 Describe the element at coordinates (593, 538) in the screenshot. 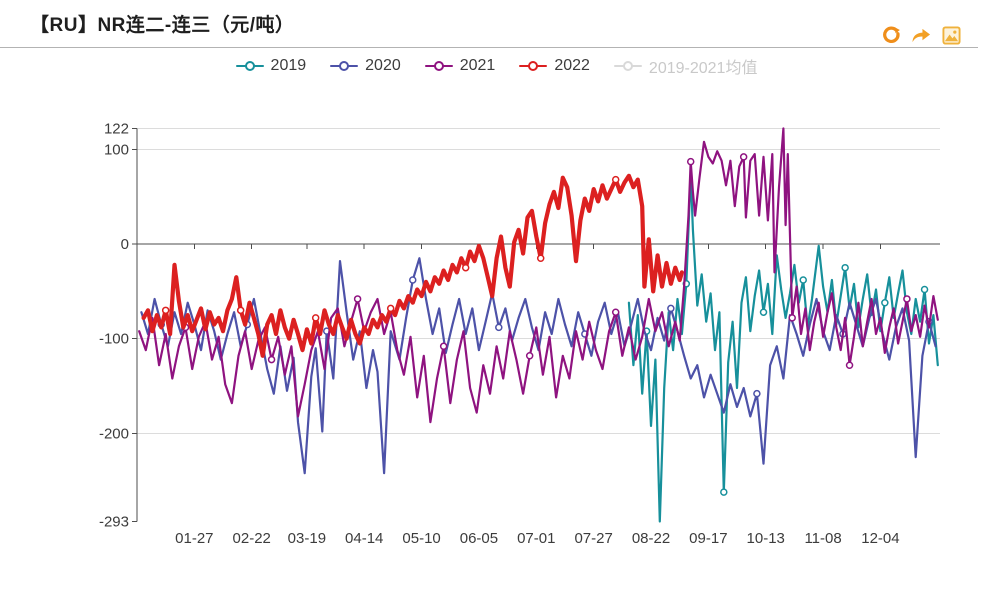

I see `x-axis-label: 07-27` at that location.